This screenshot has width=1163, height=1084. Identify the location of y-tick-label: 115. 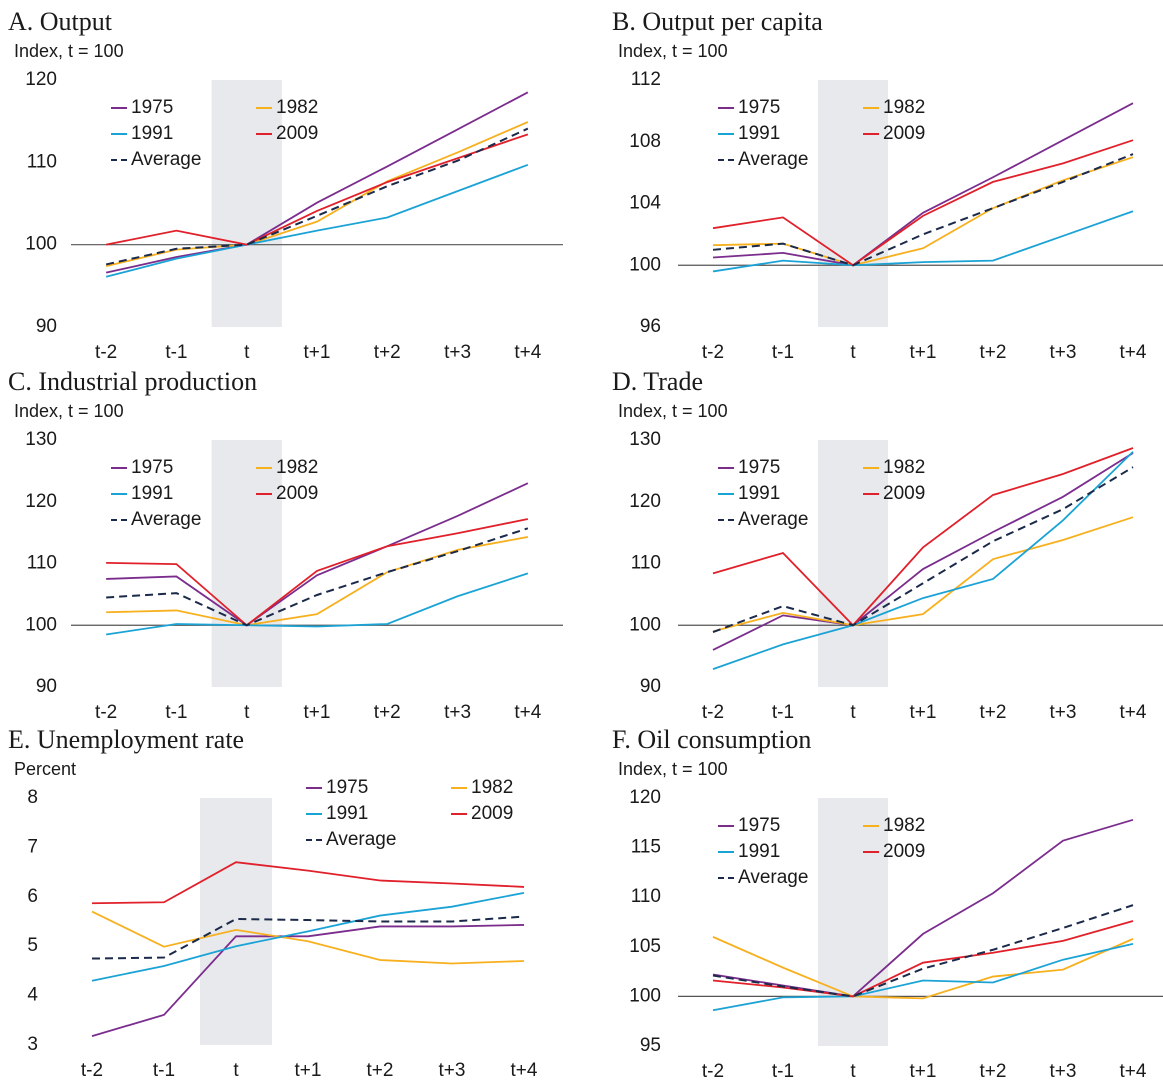
(646, 847).